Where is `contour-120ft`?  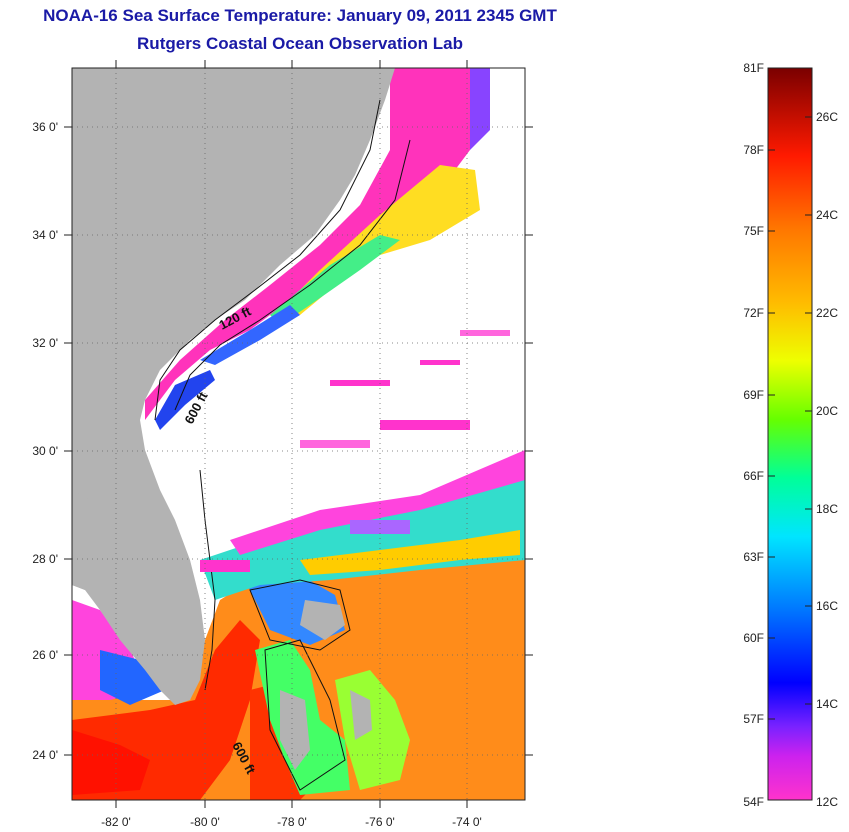
contour-120ft is located at coordinates (267, 260).